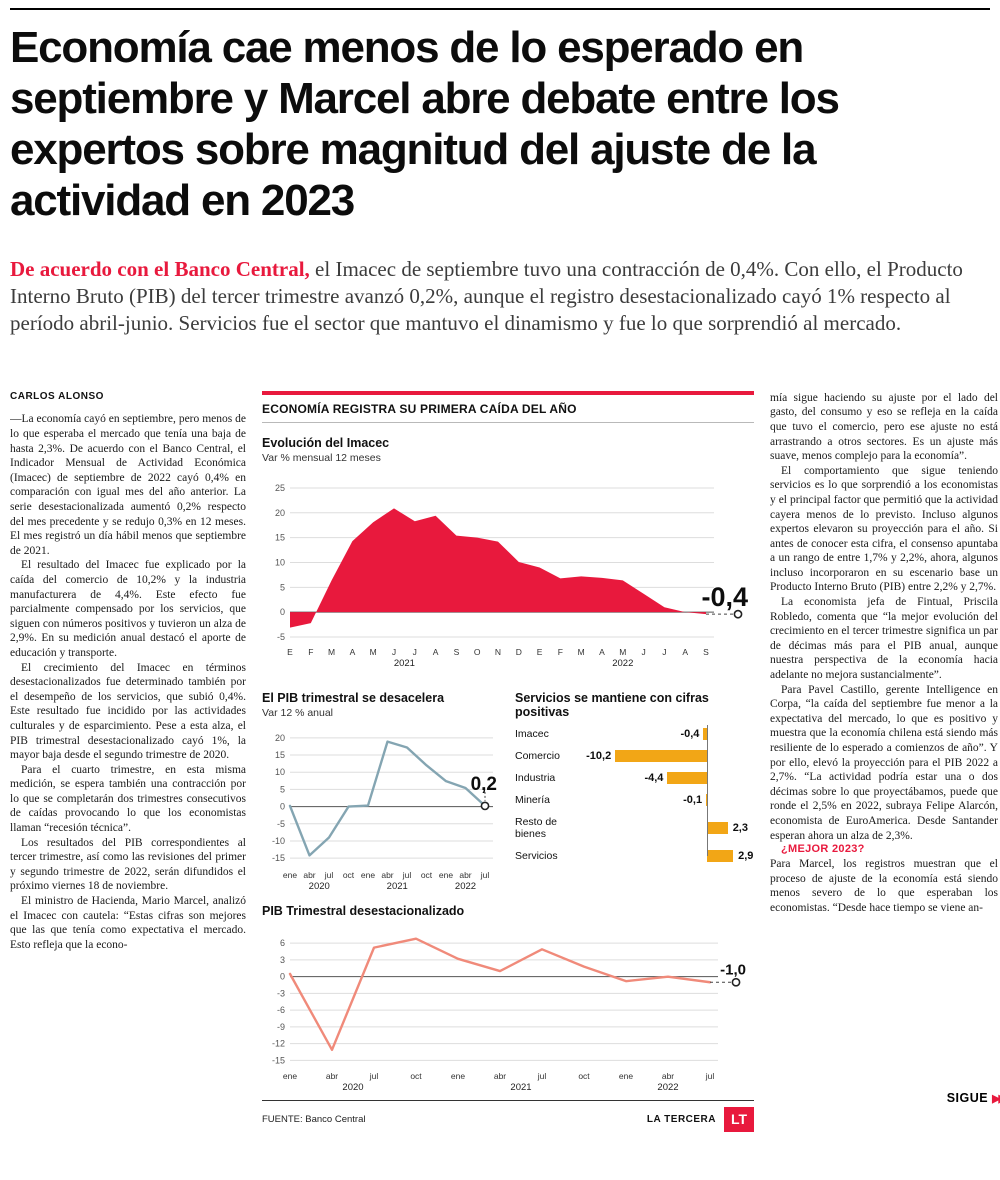  I want to click on svg-text: E, so click(290, 652).